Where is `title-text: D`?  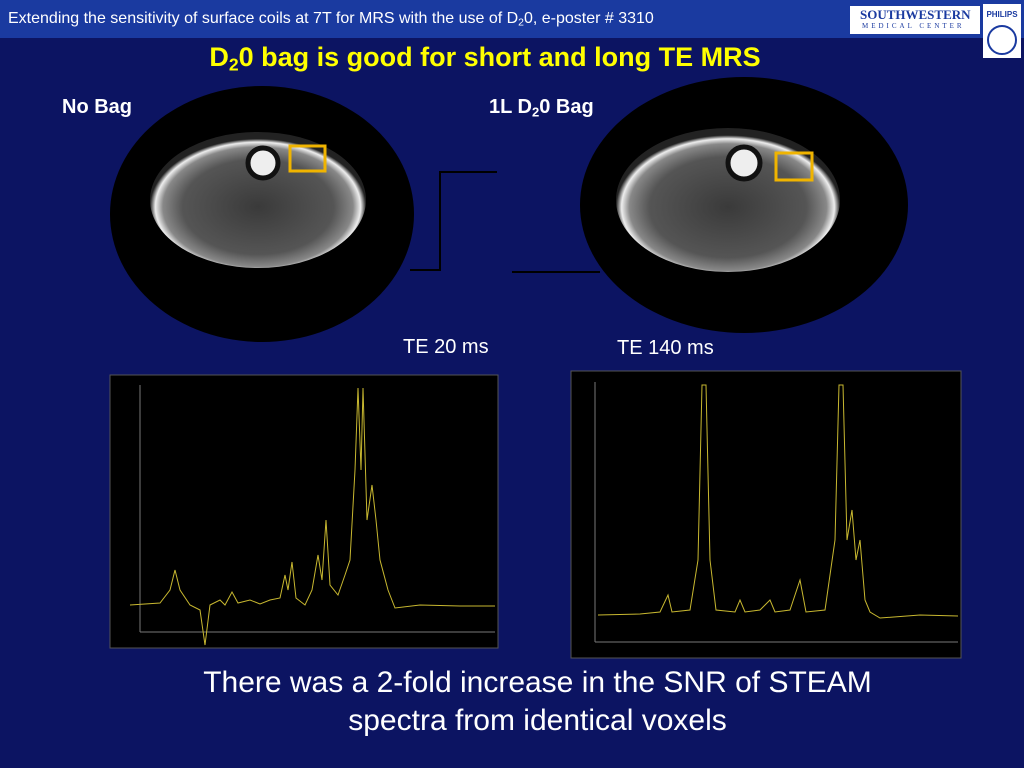
title-text: D is located at coordinates (219, 57).